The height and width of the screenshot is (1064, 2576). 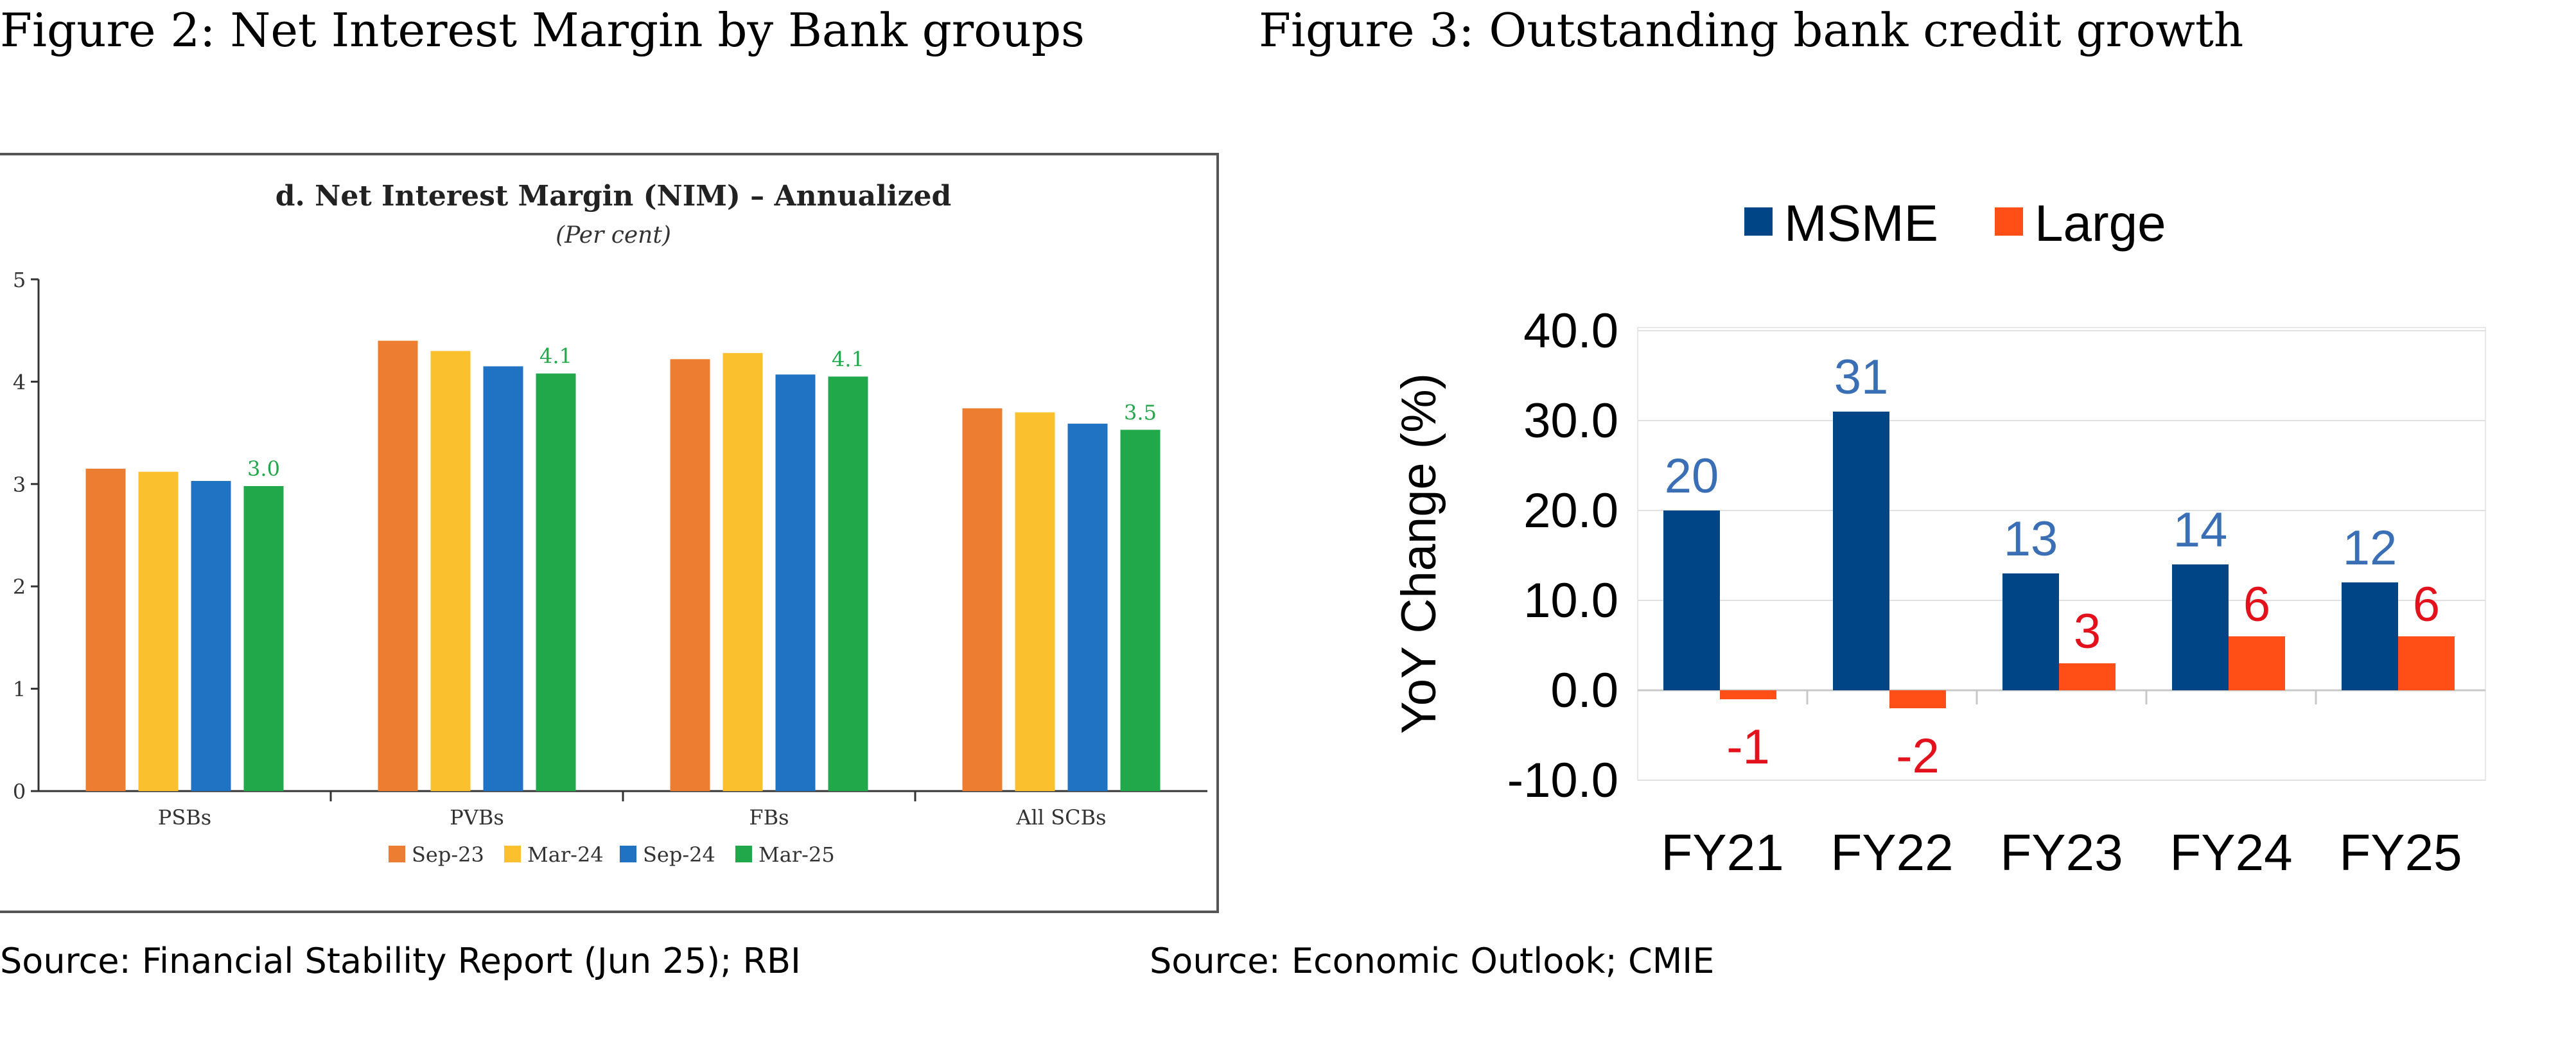 What do you see at coordinates (19, 280) in the screenshot?
I see `nim-y-tick-label: 5` at bounding box center [19, 280].